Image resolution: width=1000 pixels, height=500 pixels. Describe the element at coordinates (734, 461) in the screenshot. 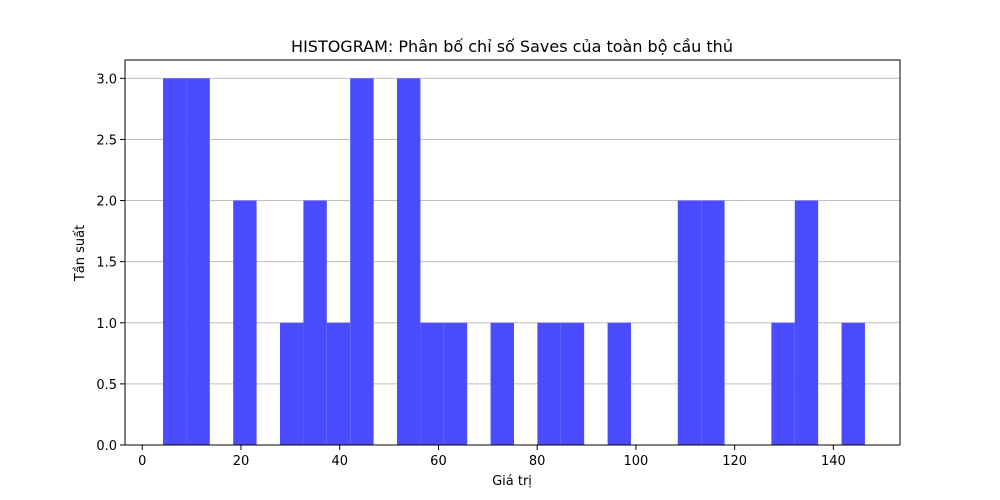

I see `x-tick-label: 120` at that location.